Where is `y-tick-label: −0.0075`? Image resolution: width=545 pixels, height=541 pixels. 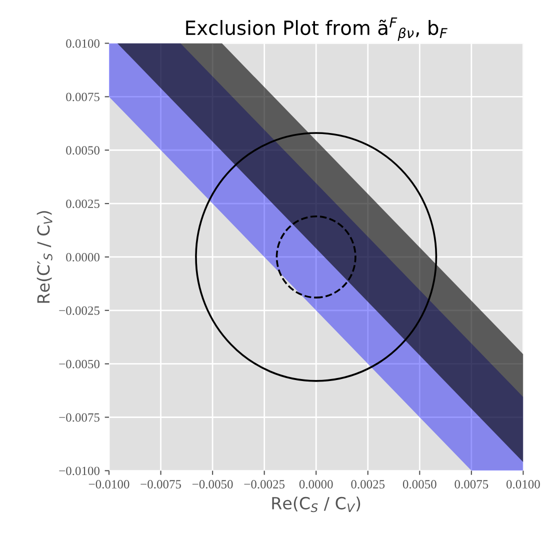
y-tick-label: −0.0075 is located at coordinates (79, 417).